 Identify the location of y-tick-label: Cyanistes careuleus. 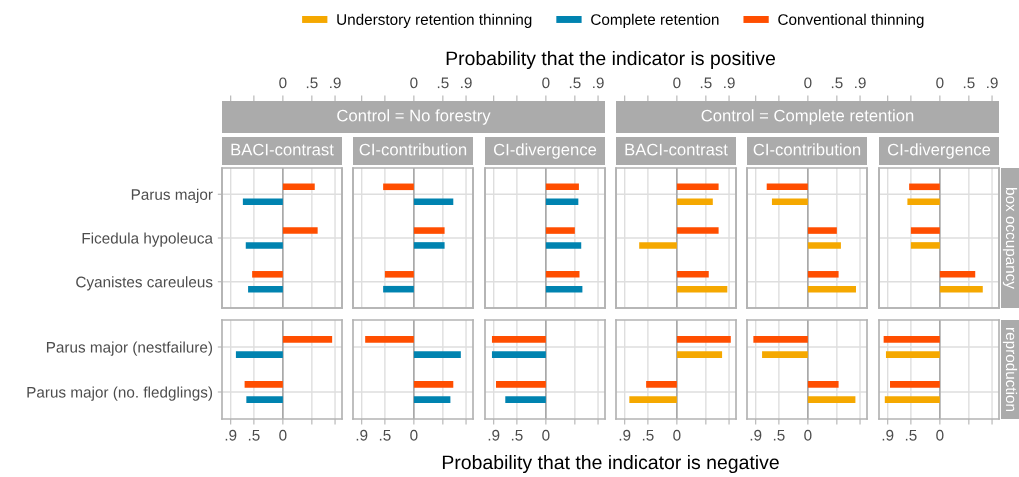
(144, 283).